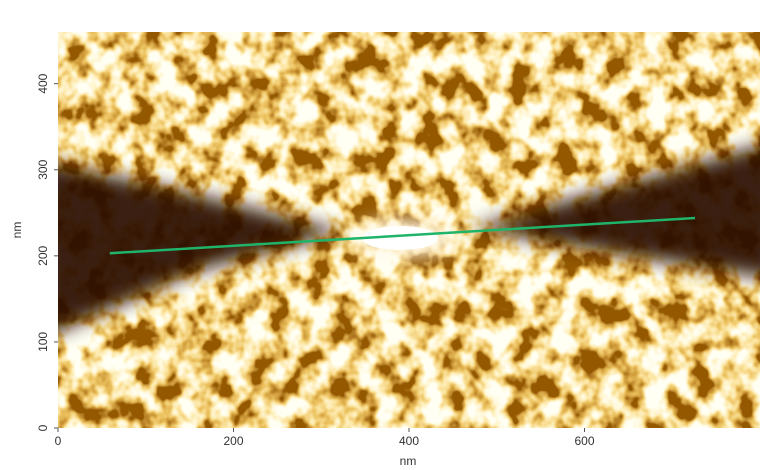 This screenshot has width=779, height=470. I want to click on y-tick-label: 200, so click(43, 255).